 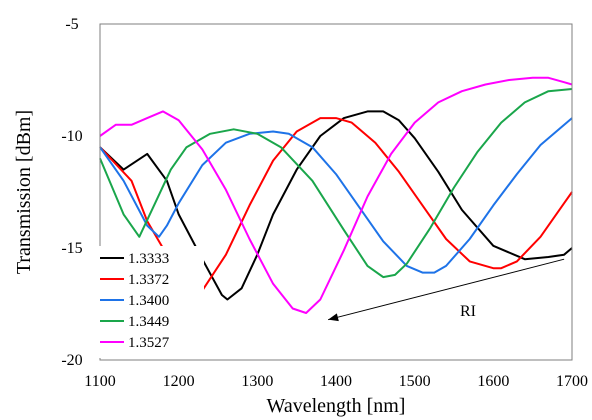 What do you see at coordinates (148, 259) in the screenshot?
I see `legend-label-0: 1.3333` at bounding box center [148, 259].